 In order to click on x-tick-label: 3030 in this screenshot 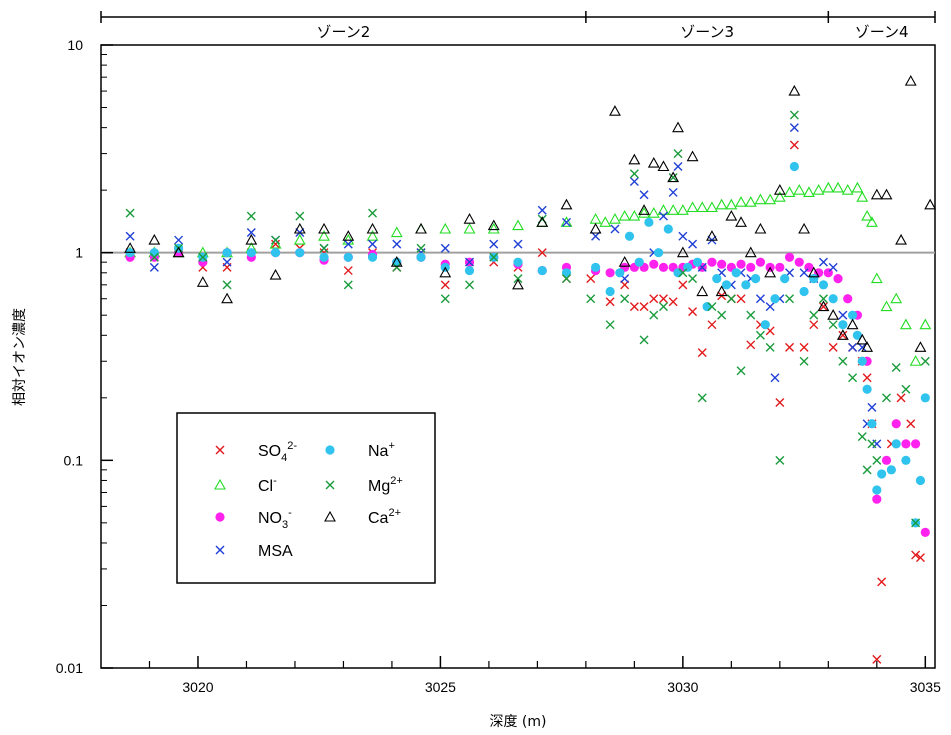, I will do `click(682, 687)`.